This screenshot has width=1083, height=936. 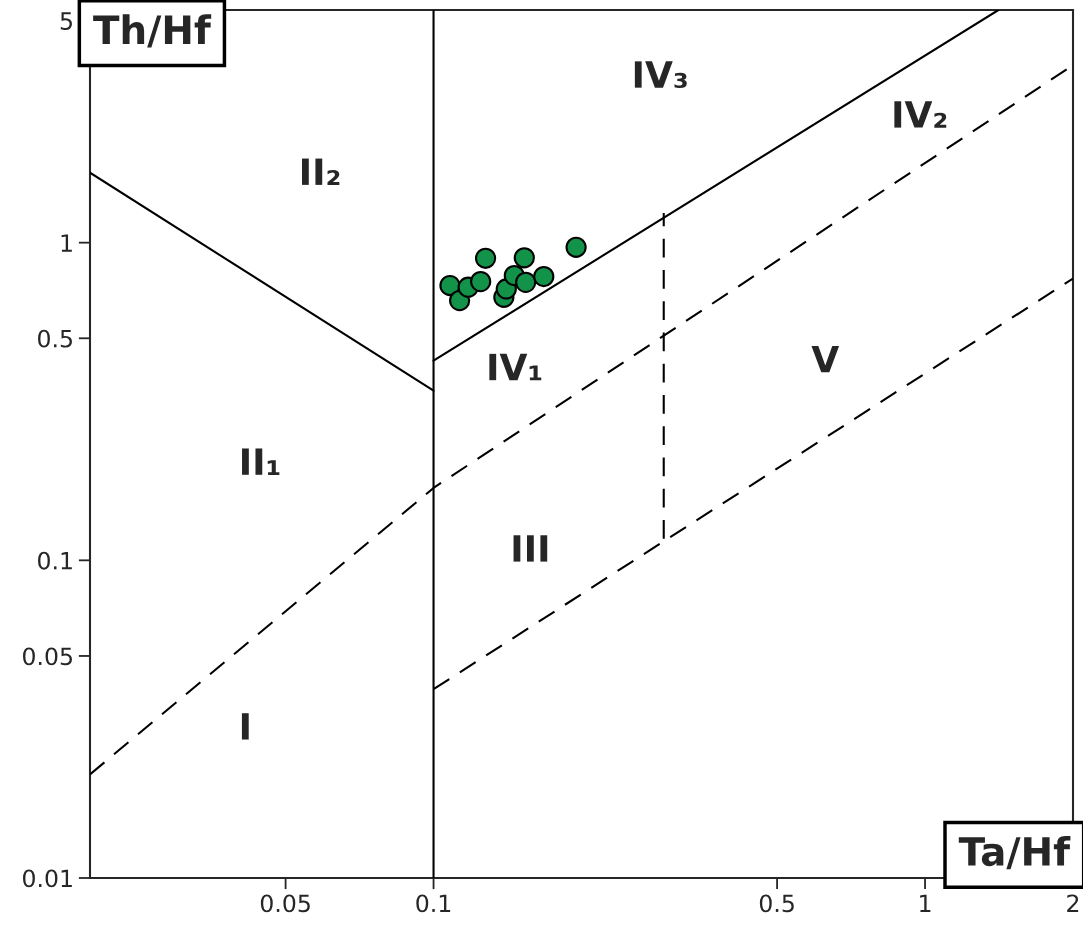 What do you see at coordinates (321, 172) in the screenshot?
I see `annotation: II₂` at bounding box center [321, 172].